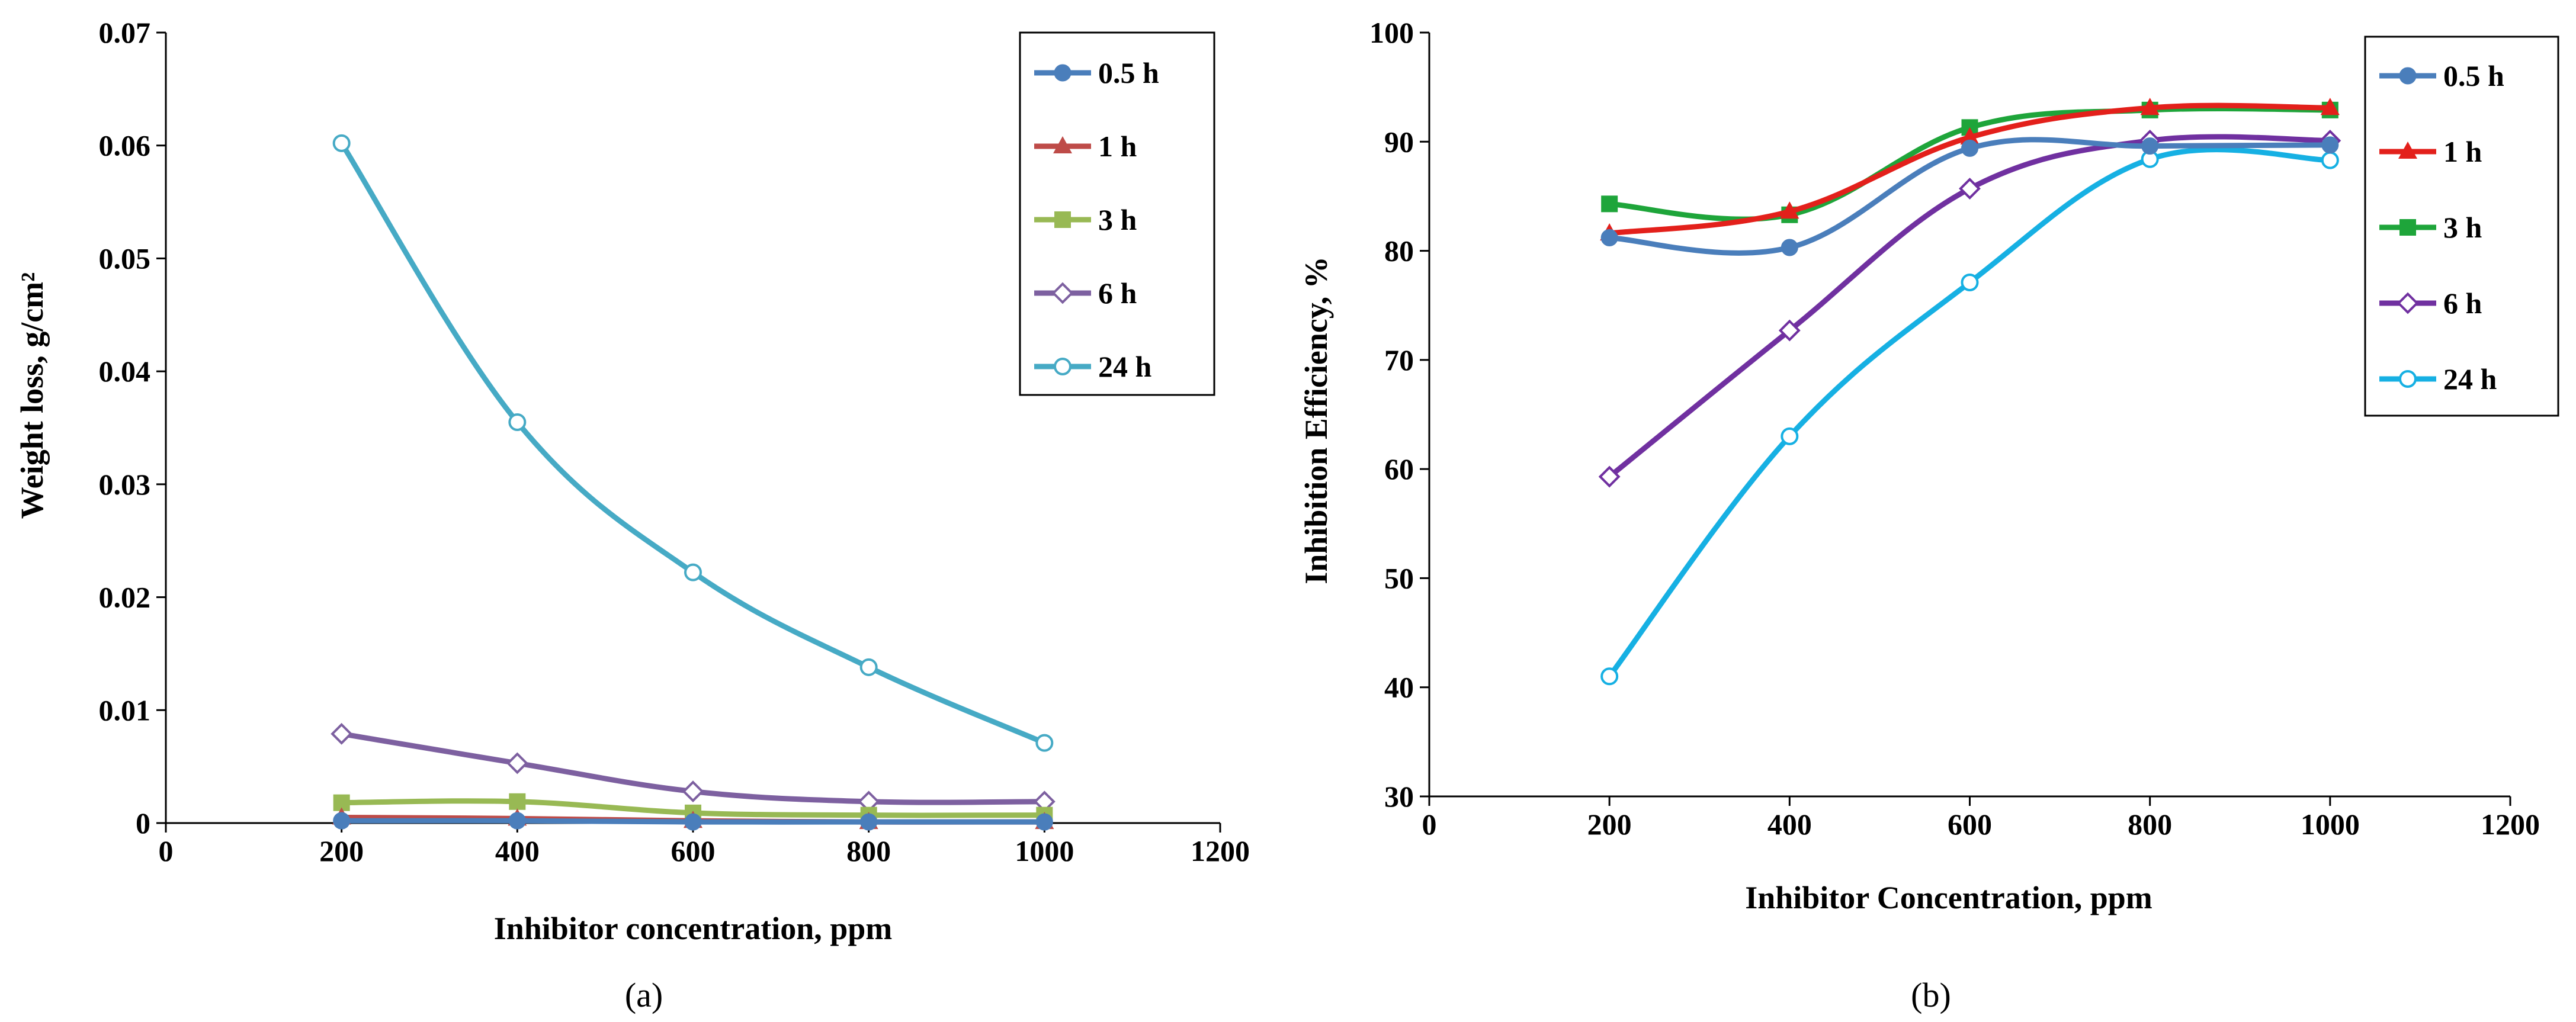 The image size is (2576, 1022). What do you see at coordinates (694, 850) in the screenshot?
I see `chart-a-x-tick-label: 600` at bounding box center [694, 850].